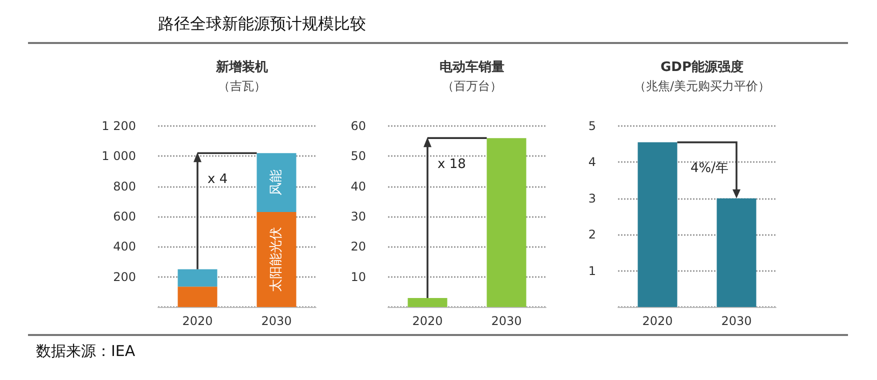 This screenshot has height=380, width=877. I want to click on y-tick-label: 40, so click(358, 186).